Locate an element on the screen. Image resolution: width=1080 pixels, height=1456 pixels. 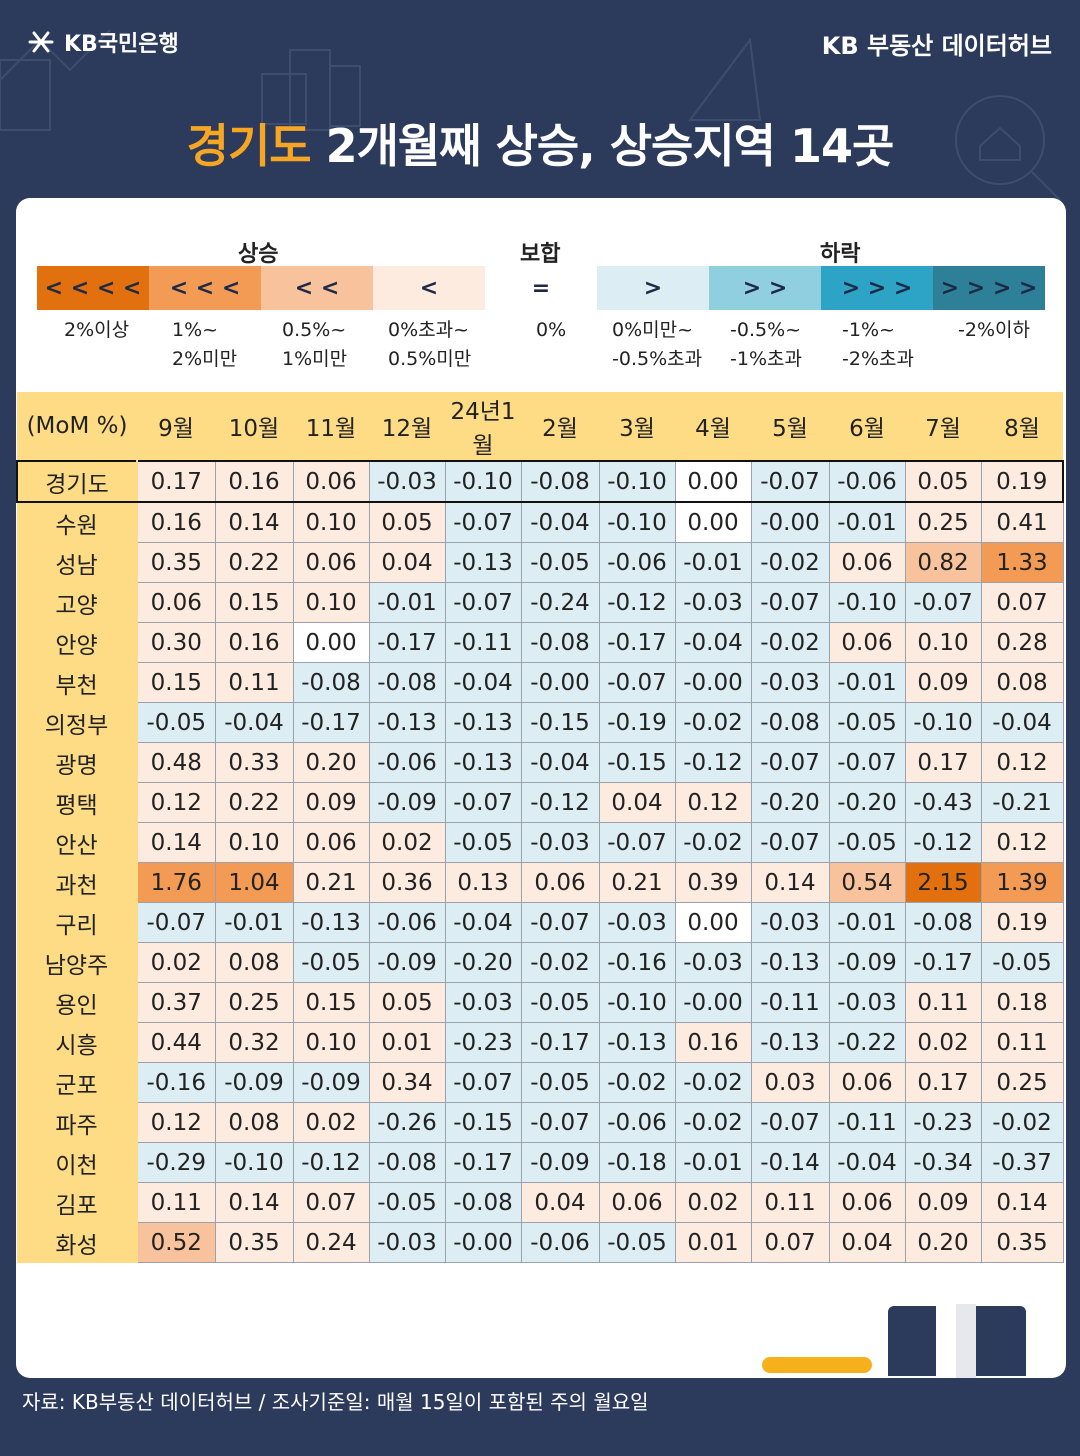
value-cell: 0.33 is located at coordinates (254, 762).